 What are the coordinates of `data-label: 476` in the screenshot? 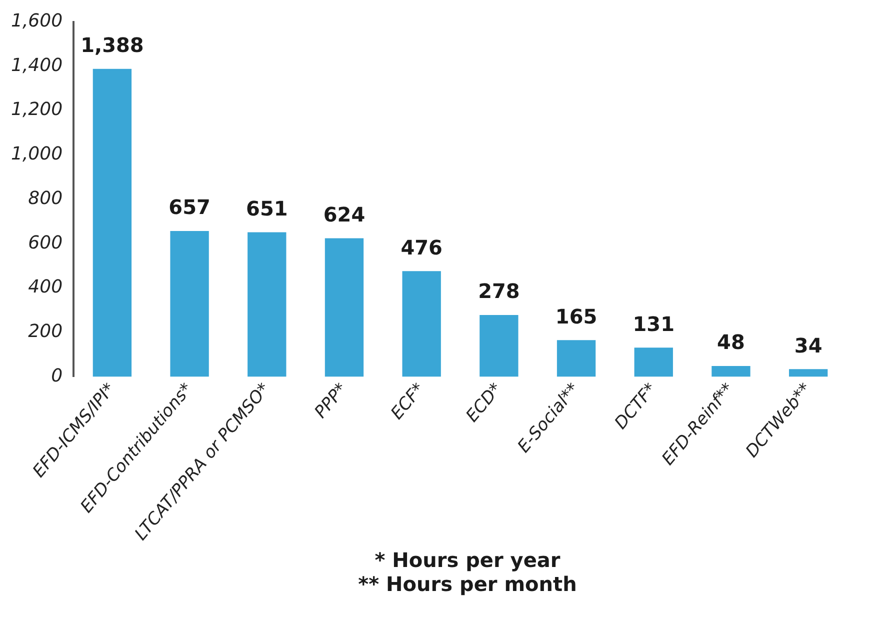 It's located at (421, 247).